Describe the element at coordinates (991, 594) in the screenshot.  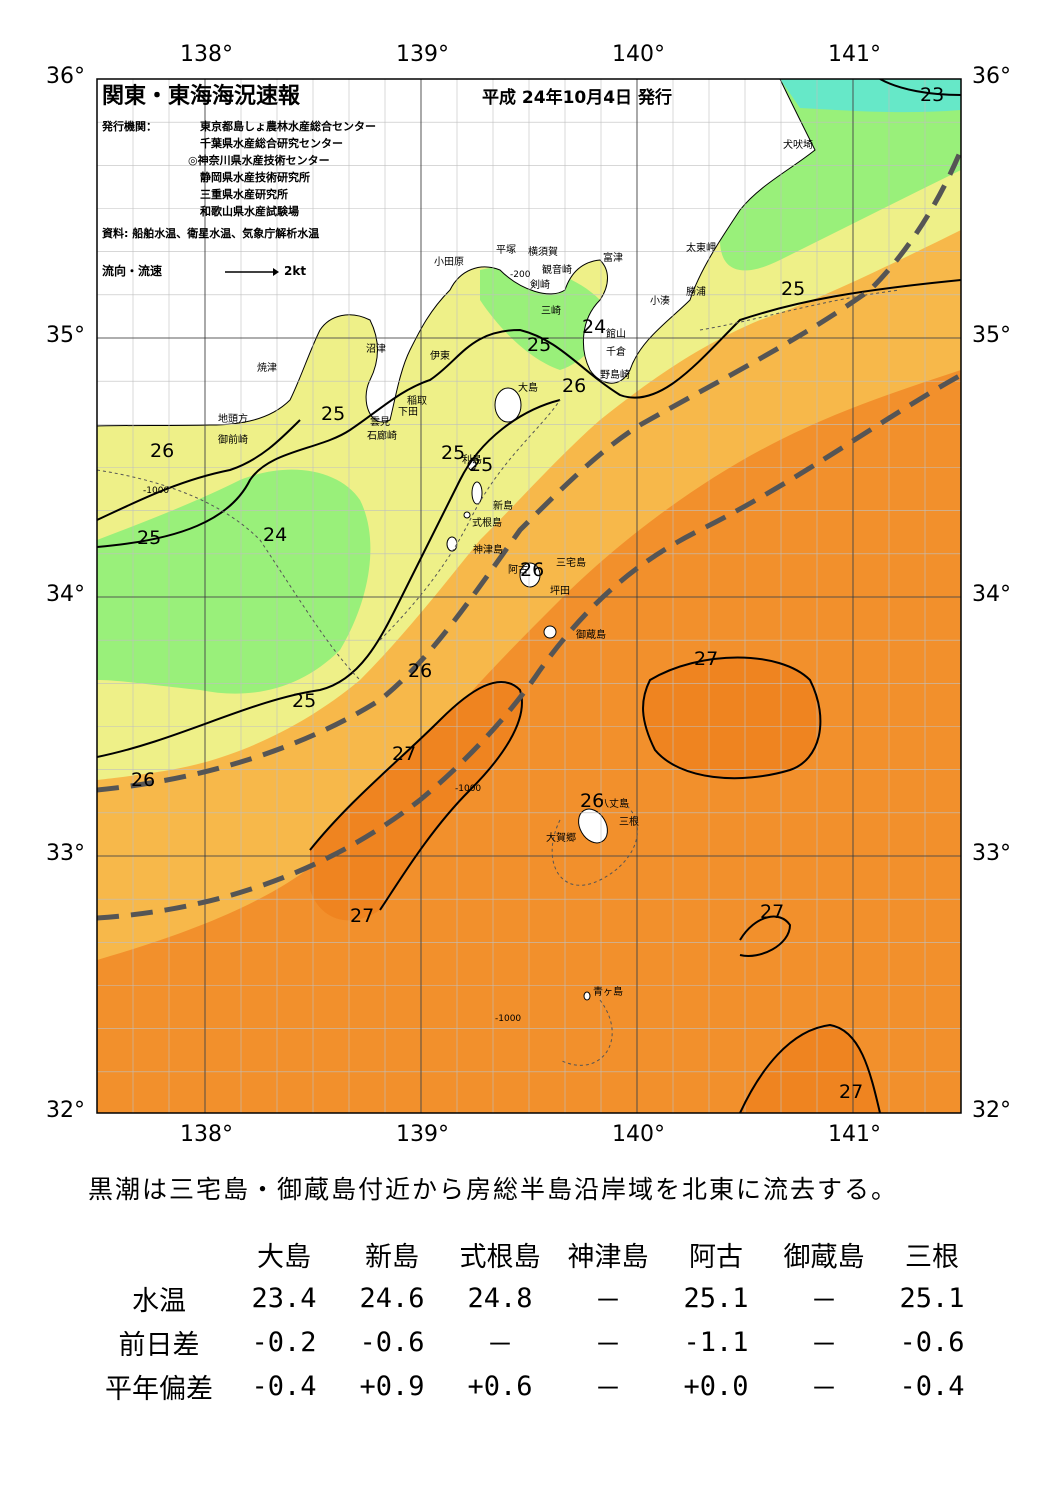
I see `lat-tick-right-34: 34°` at that location.